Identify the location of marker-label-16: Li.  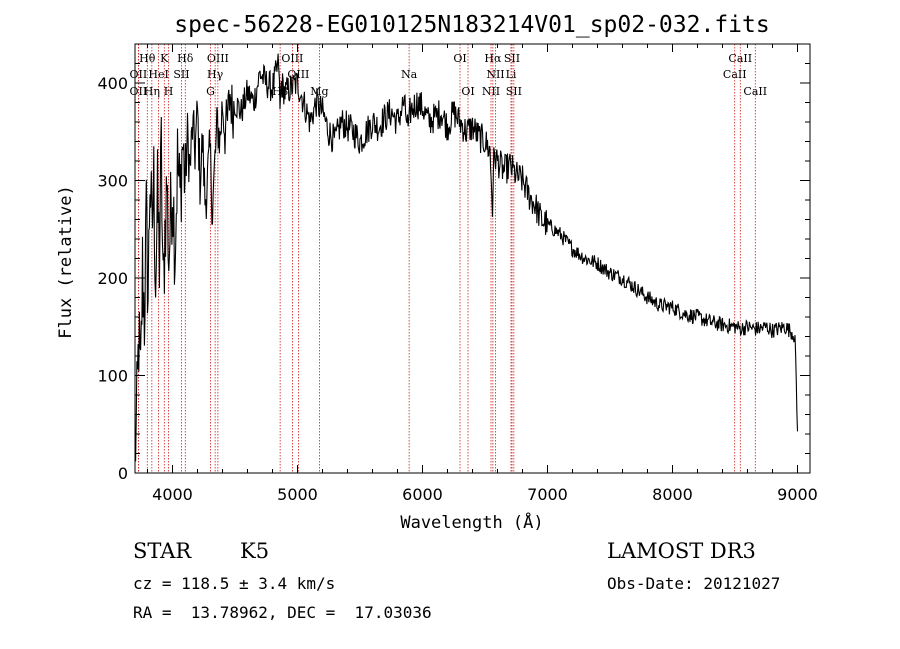
(511, 74).